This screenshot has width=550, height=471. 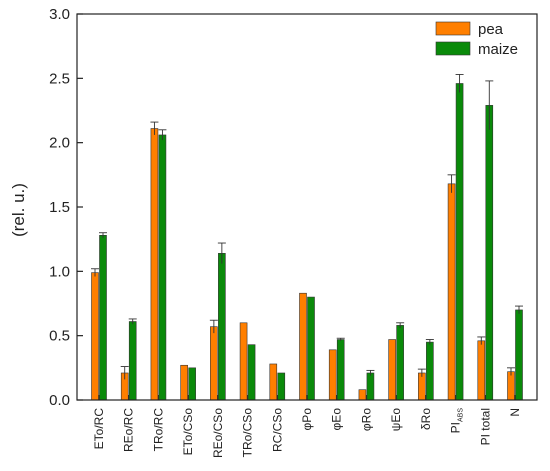 I want to click on legend-swatch-maize, so click(x=453, y=48).